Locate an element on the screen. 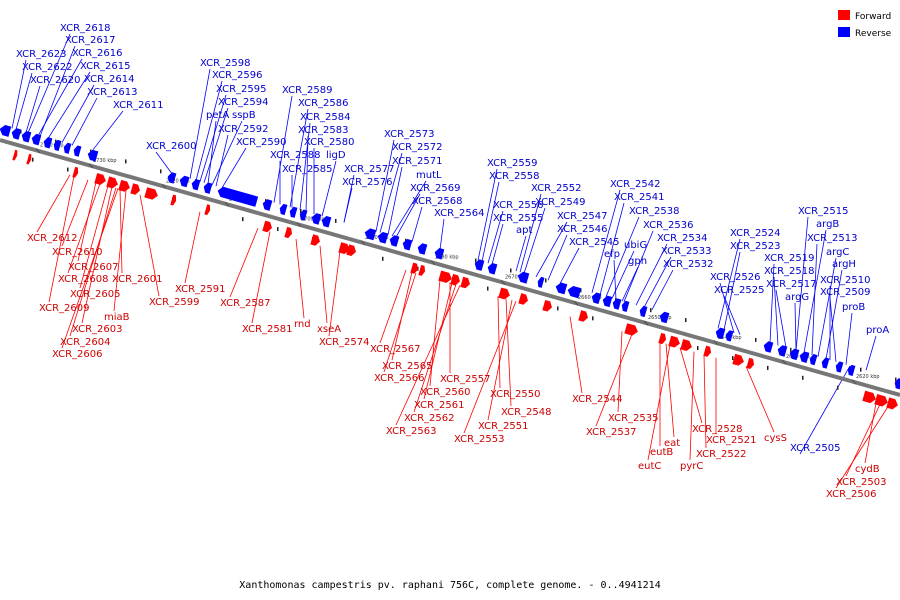 The height and width of the screenshot is (600, 900). reverse-gene-label: XCR_2559 is located at coordinates (512, 163).